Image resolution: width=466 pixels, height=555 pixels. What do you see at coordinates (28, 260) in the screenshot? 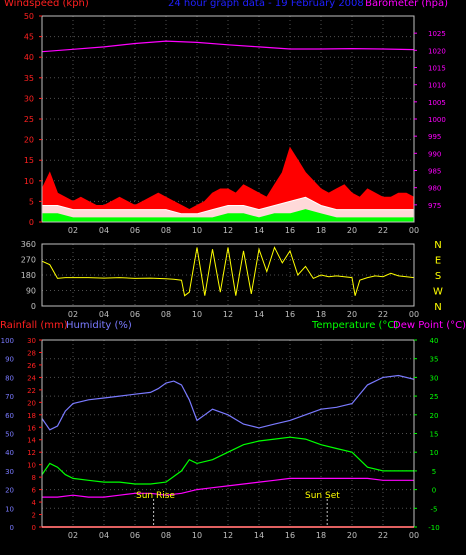
I see `direction-tick-label: 270` at bounding box center [28, 260].